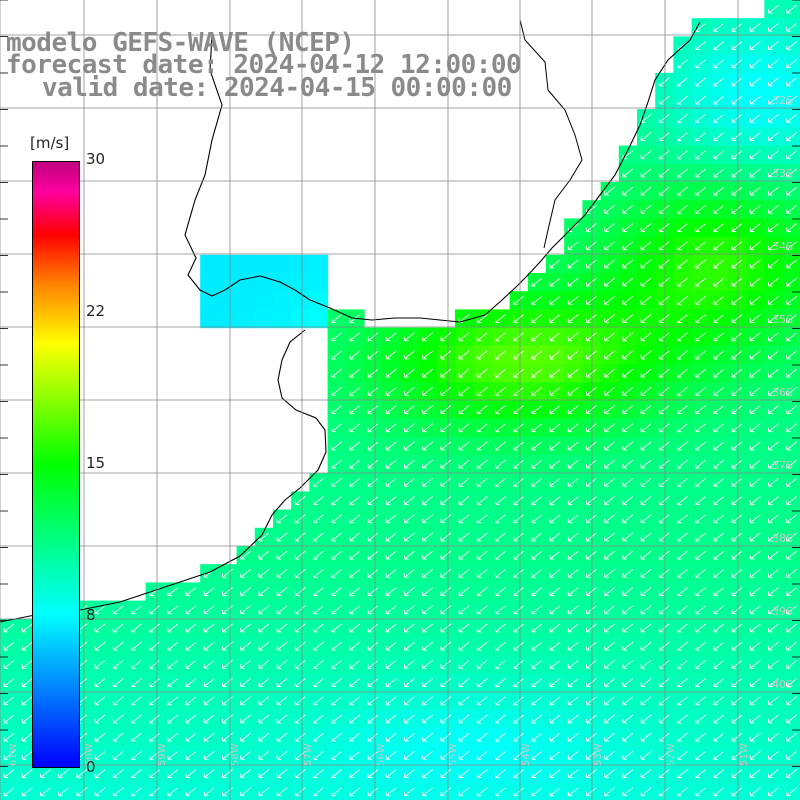 This screenshot has height=800, width=800. Describe the element at coordinates (282, 264) in the screenshot. I see `wind-cell` at that location.